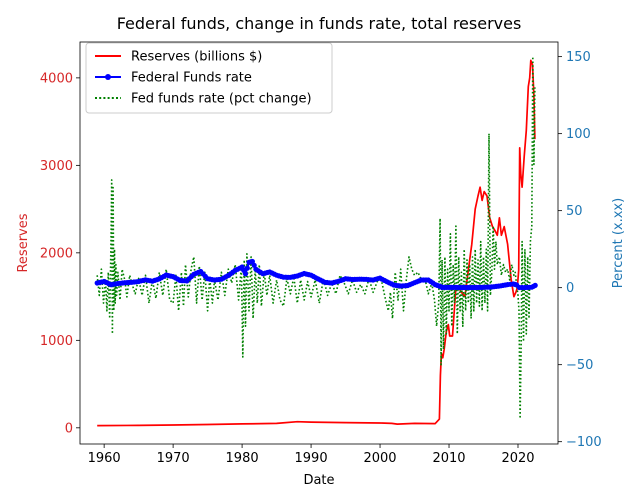 Image resolution: width=640 pixels, height=502 pixels. Describe the element at coordinates (574, 211) in the screenshot. I see `y-right-tick-label: 50` at that location.